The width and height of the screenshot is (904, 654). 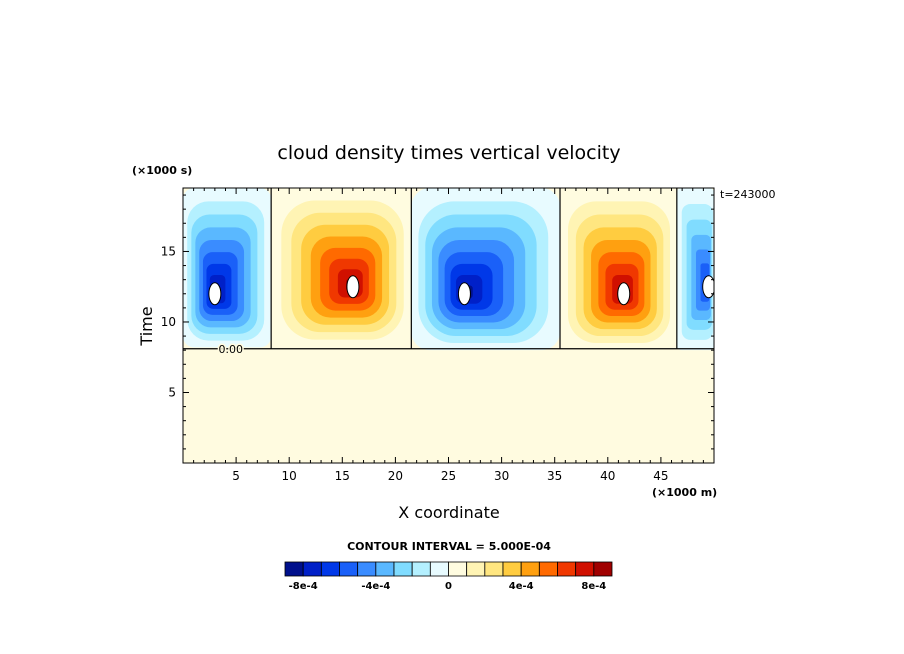 I want to click on x-unit-label: (×1000 m), so click(x=684, y=492).